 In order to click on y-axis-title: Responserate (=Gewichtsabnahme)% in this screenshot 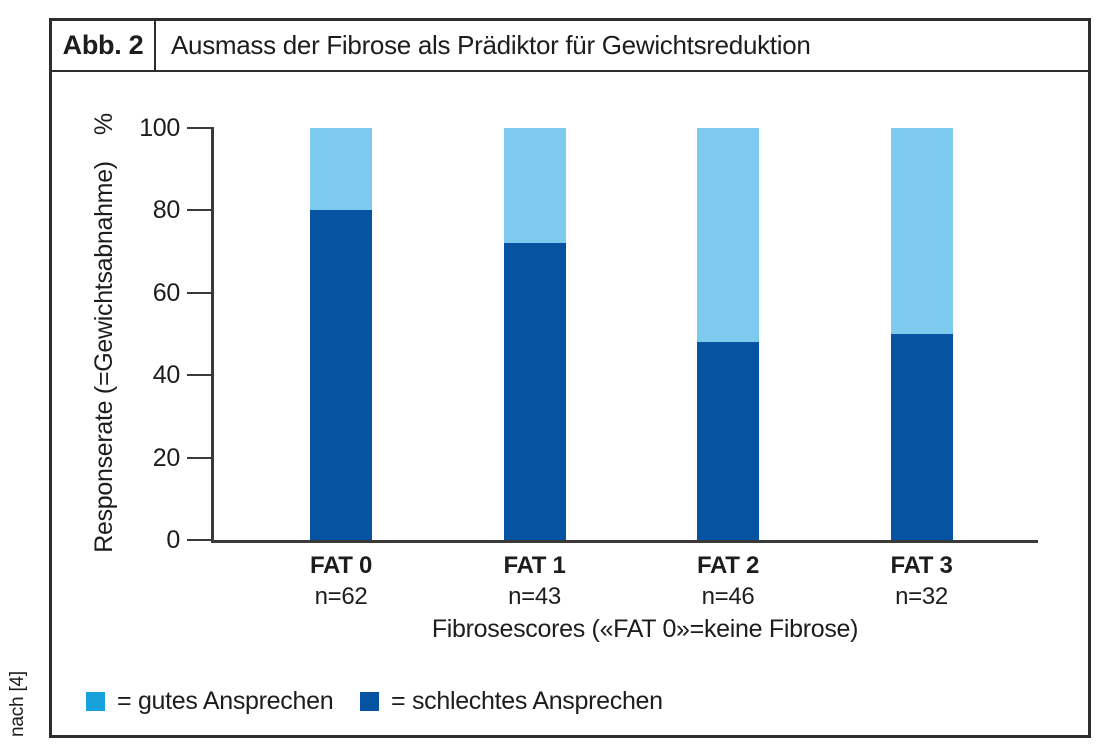, I will do `click(104, 333)`.